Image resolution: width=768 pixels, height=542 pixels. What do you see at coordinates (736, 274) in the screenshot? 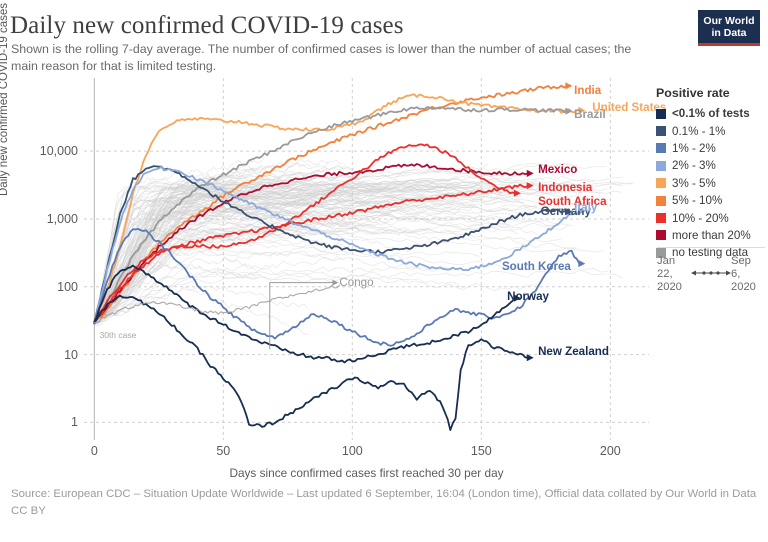
I see `timeline-end-day: 6,` at bounding box center [736, 274].